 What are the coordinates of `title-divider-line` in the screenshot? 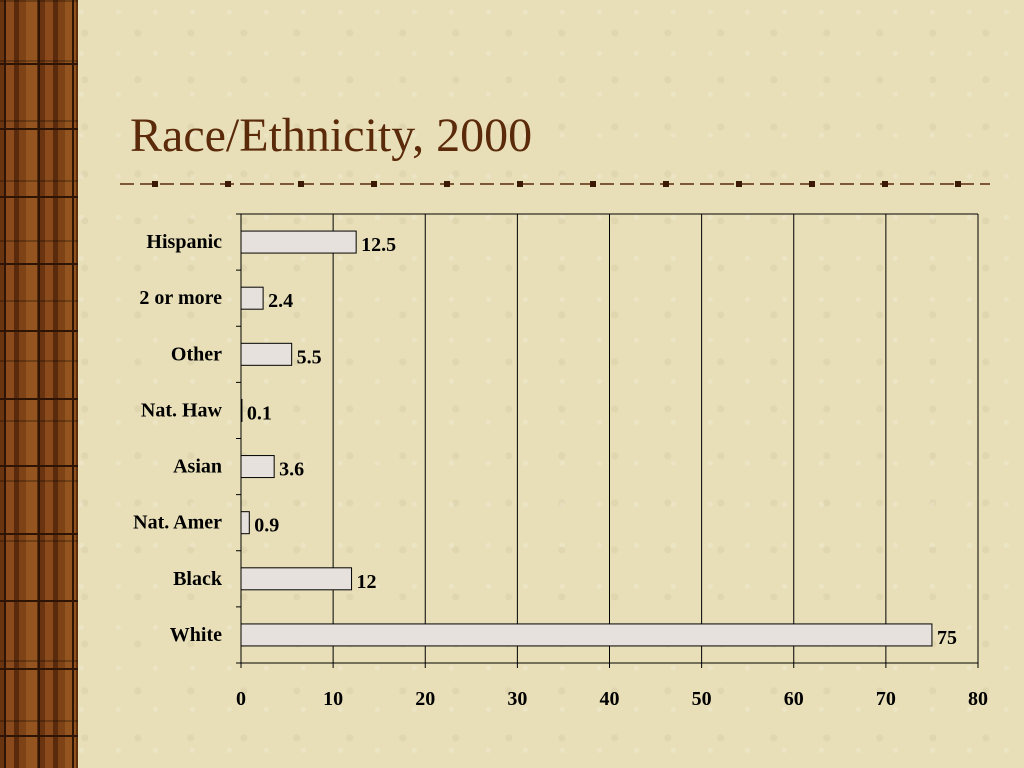 It's located at (555, 184).